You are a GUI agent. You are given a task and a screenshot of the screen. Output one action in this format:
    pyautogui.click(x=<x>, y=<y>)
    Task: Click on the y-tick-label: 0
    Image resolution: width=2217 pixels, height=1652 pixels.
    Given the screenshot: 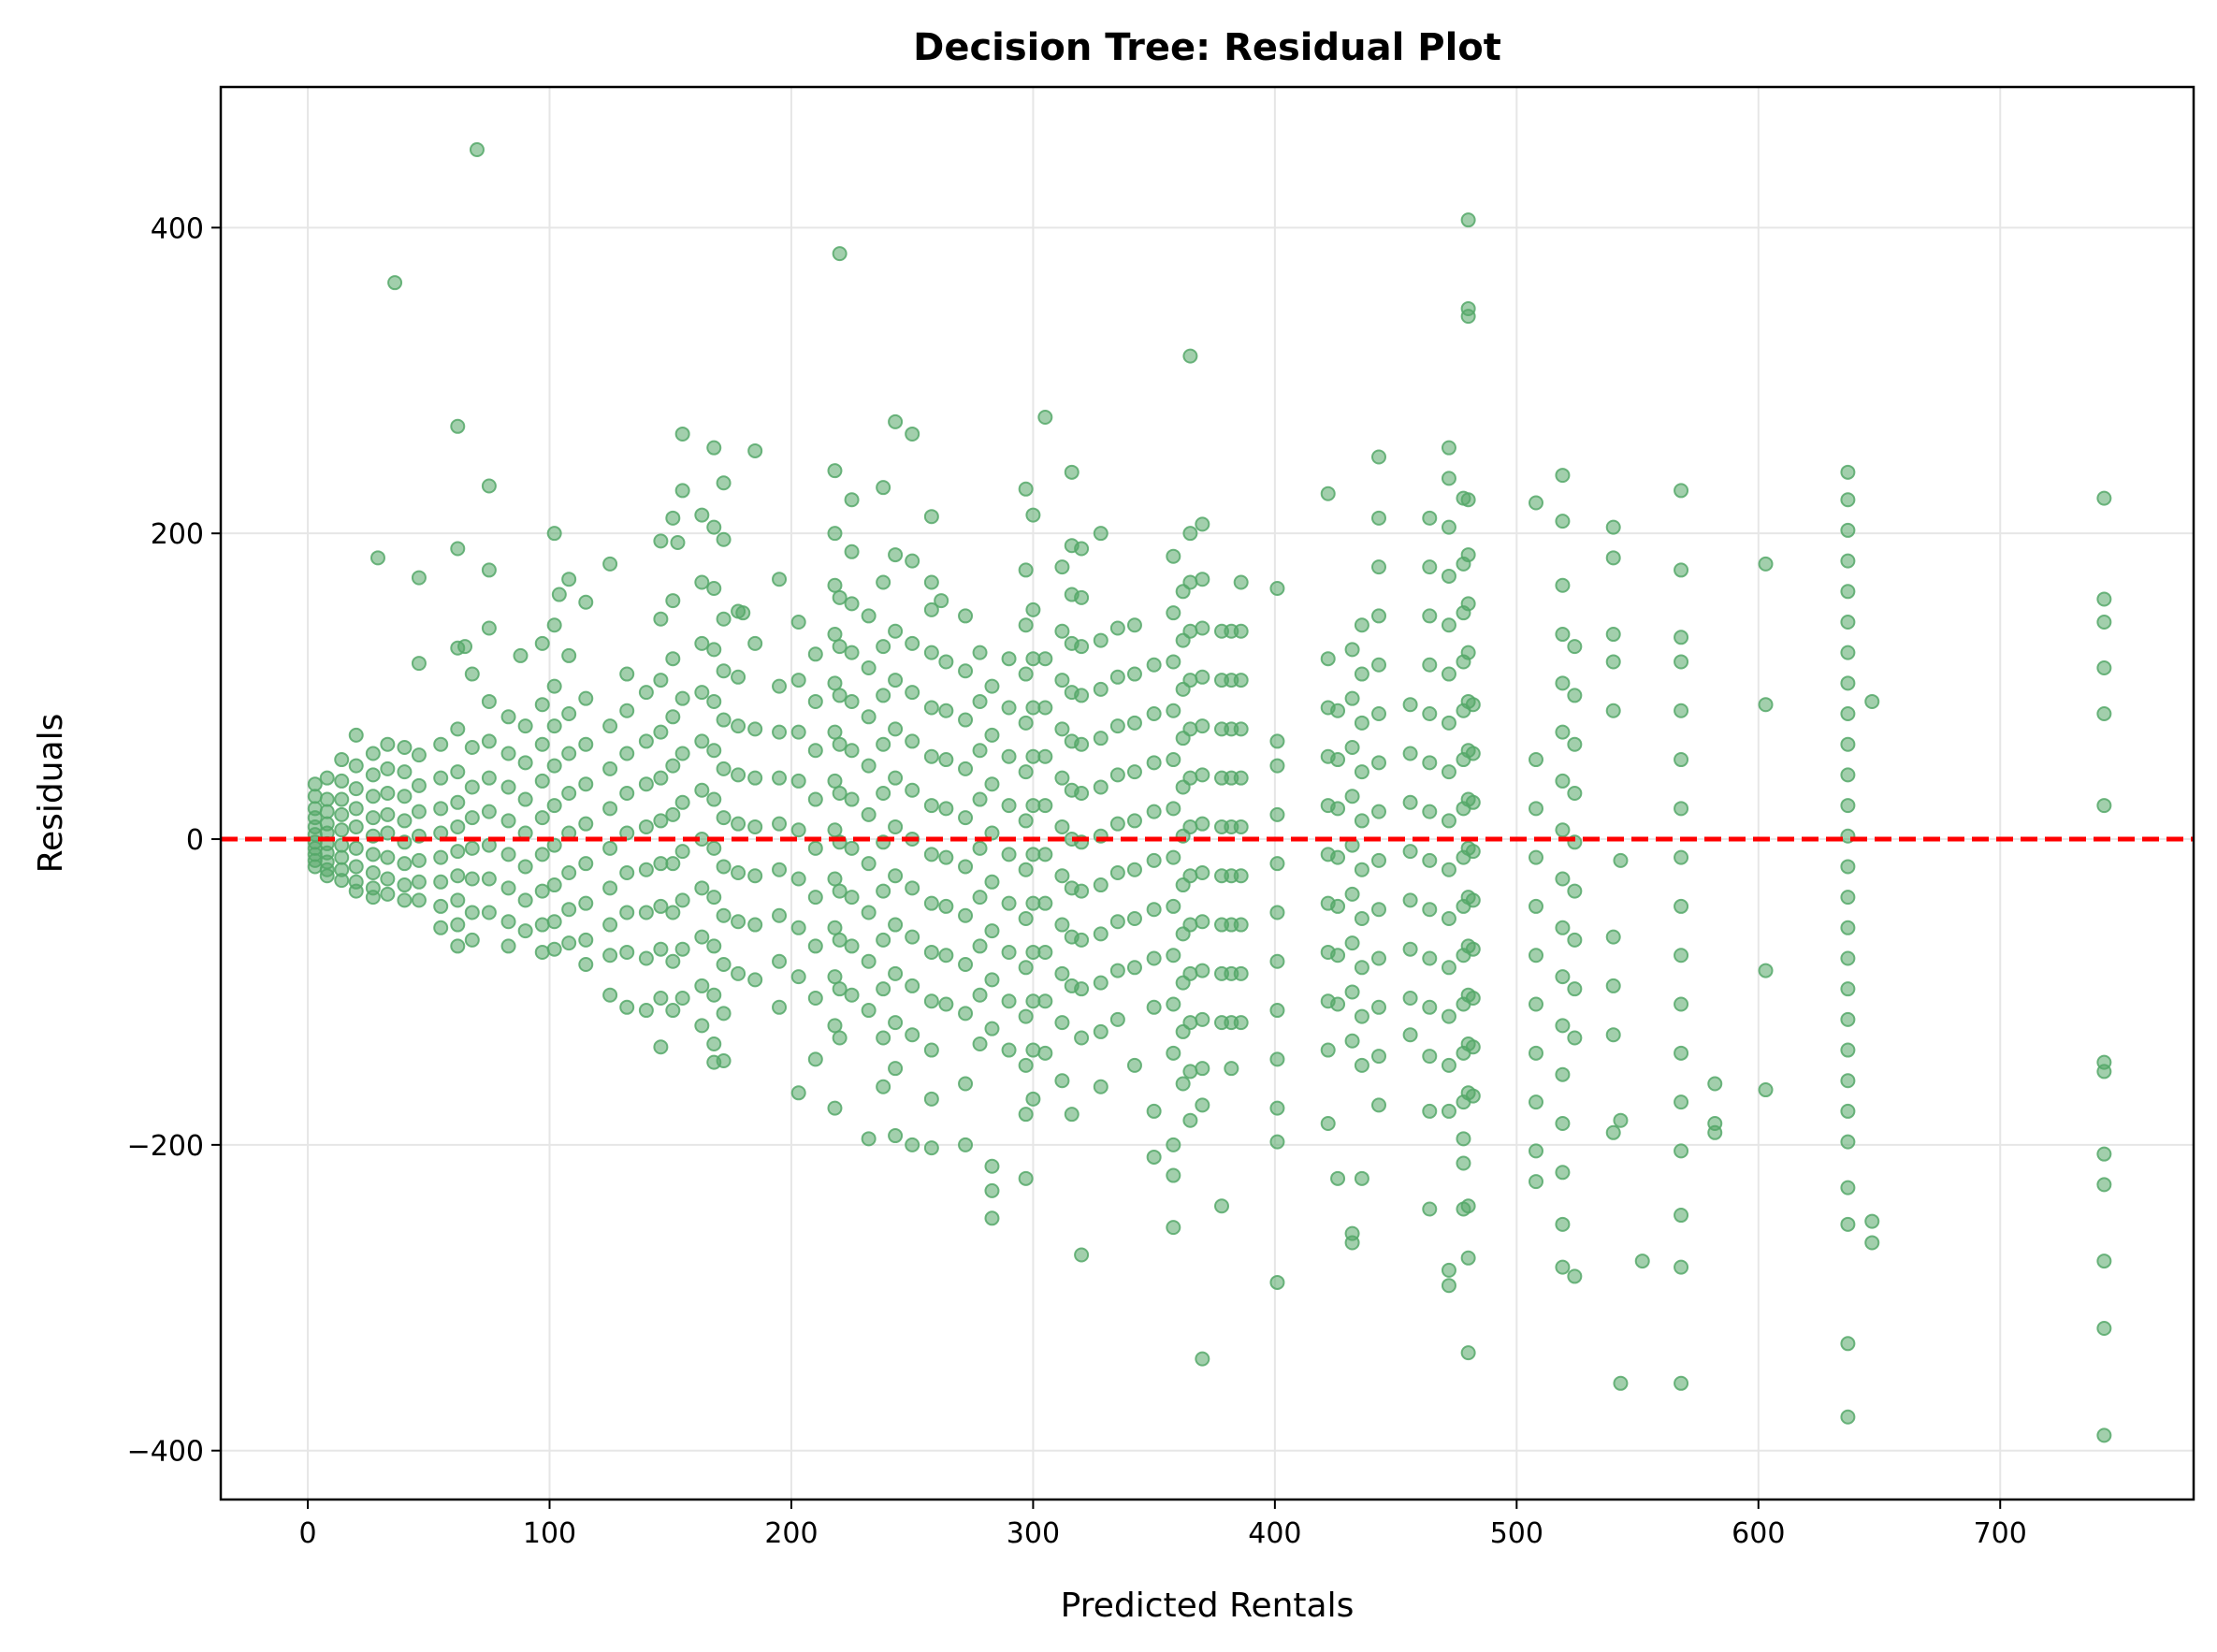 What is the action you would take?
    pyautogui.click(x=195, y=840)
    